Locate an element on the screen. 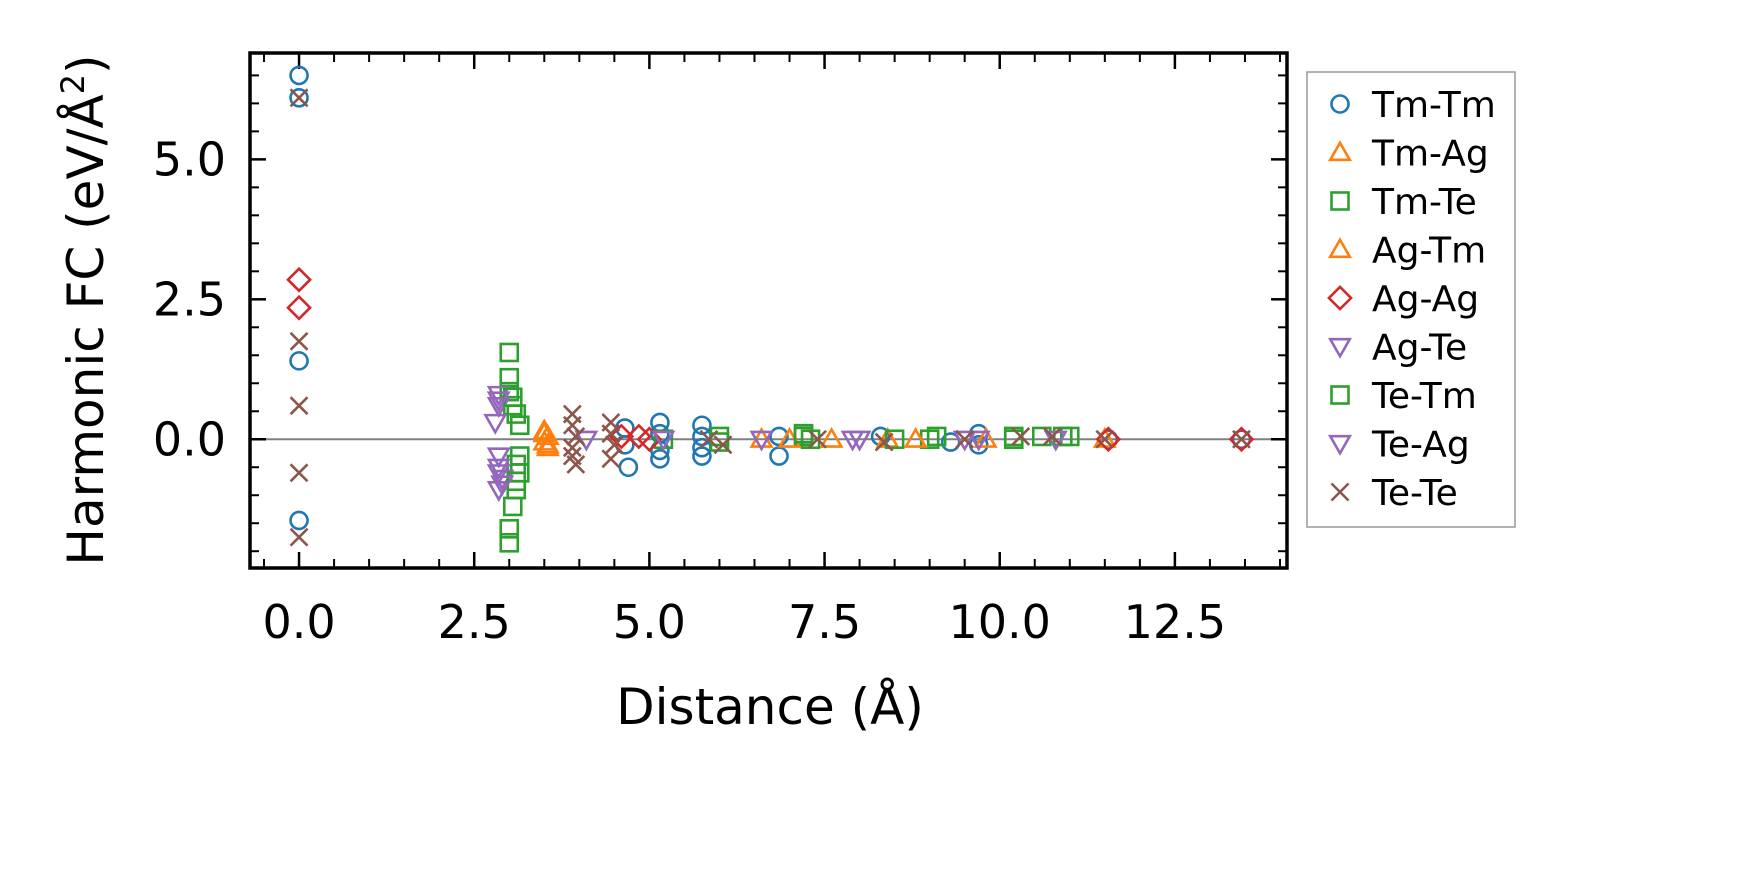  legend-label: Tm-Ag is located at coordinates (1430, 154).